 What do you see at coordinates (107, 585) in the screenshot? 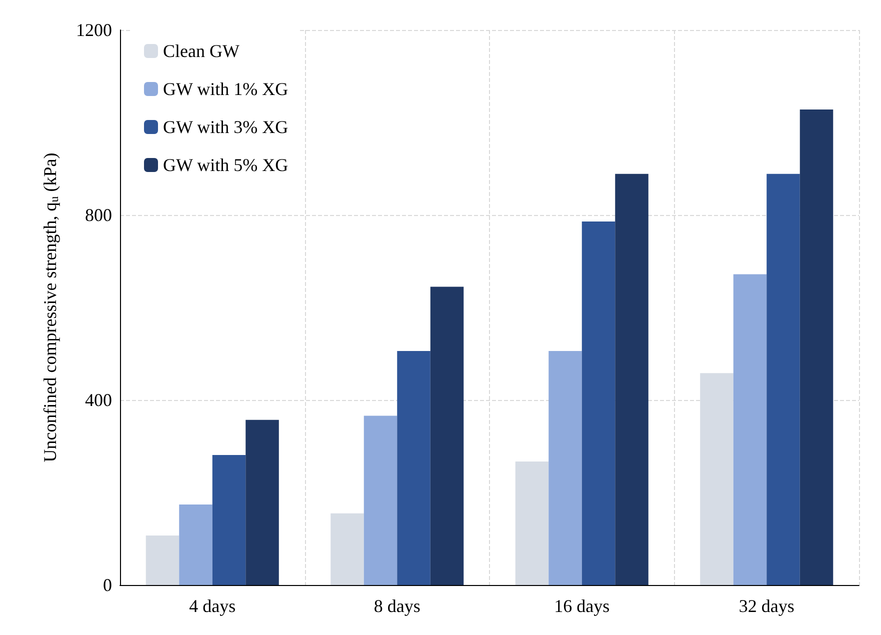
I see `y-tick-label: 0` at bounding box center [107, 585].